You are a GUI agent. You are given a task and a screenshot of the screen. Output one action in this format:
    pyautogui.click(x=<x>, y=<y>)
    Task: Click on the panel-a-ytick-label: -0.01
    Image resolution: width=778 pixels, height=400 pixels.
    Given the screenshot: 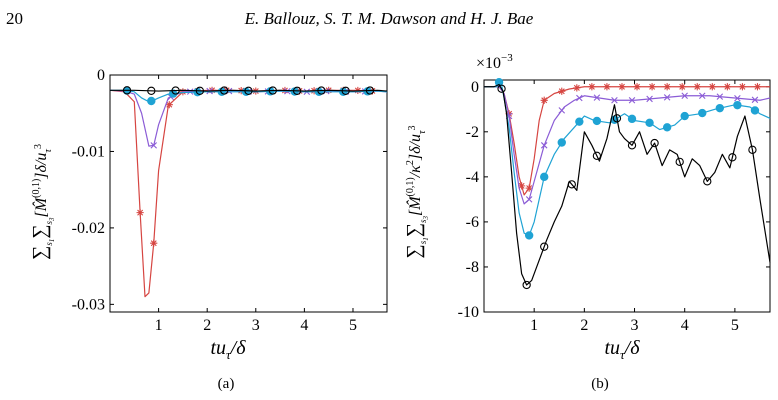 What is the action you would take?
    pyautogui.click(x=88, y=151)
    